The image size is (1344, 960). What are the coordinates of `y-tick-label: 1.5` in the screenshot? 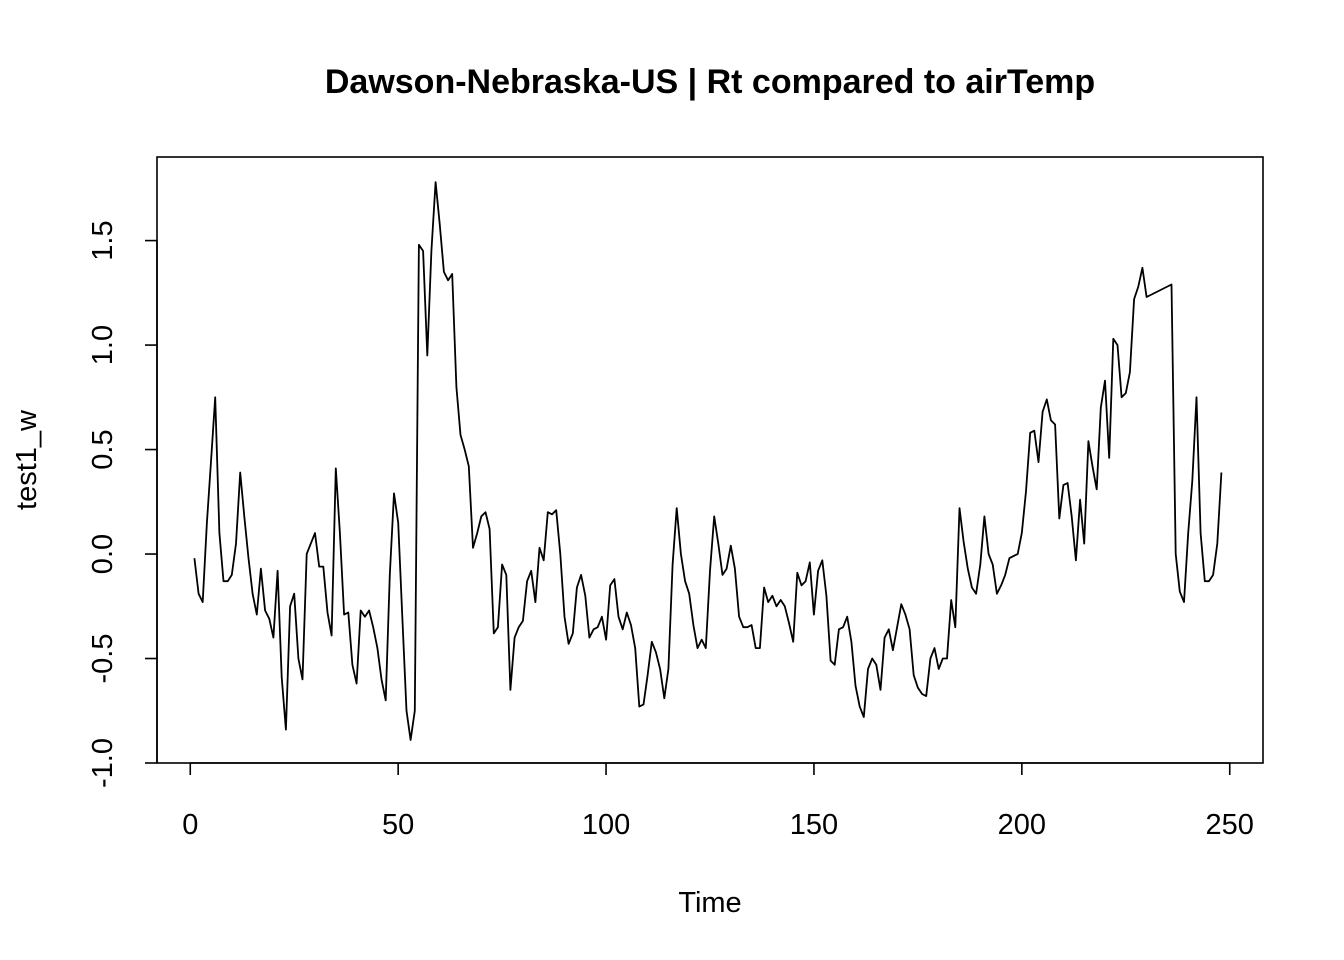 It's located at (103, 240).